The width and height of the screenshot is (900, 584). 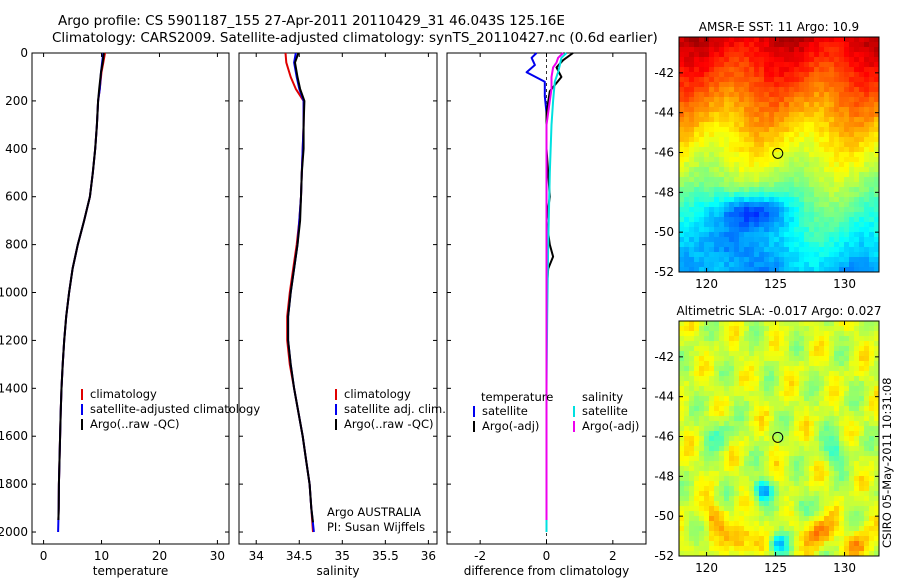 I want to click on map-frame, so click(x=779, y=438).